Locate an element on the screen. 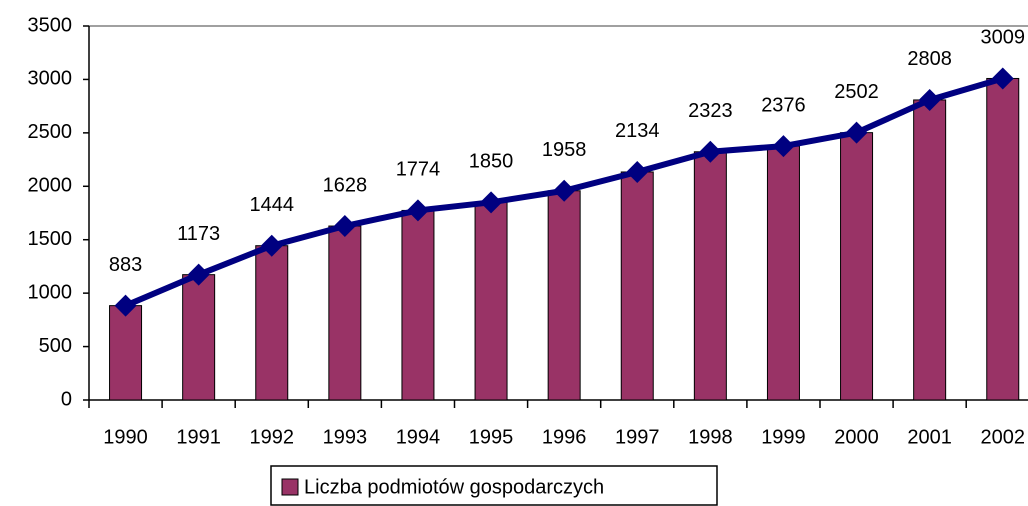  data-label: 1850 is located at coordinates (491, 162).